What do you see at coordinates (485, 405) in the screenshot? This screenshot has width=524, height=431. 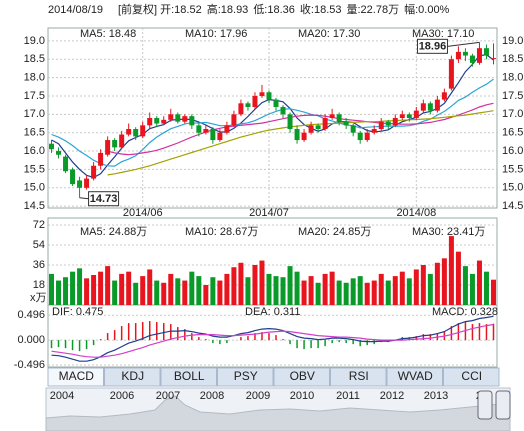 I see `range-handle-left` at bounding box center [485, 405].